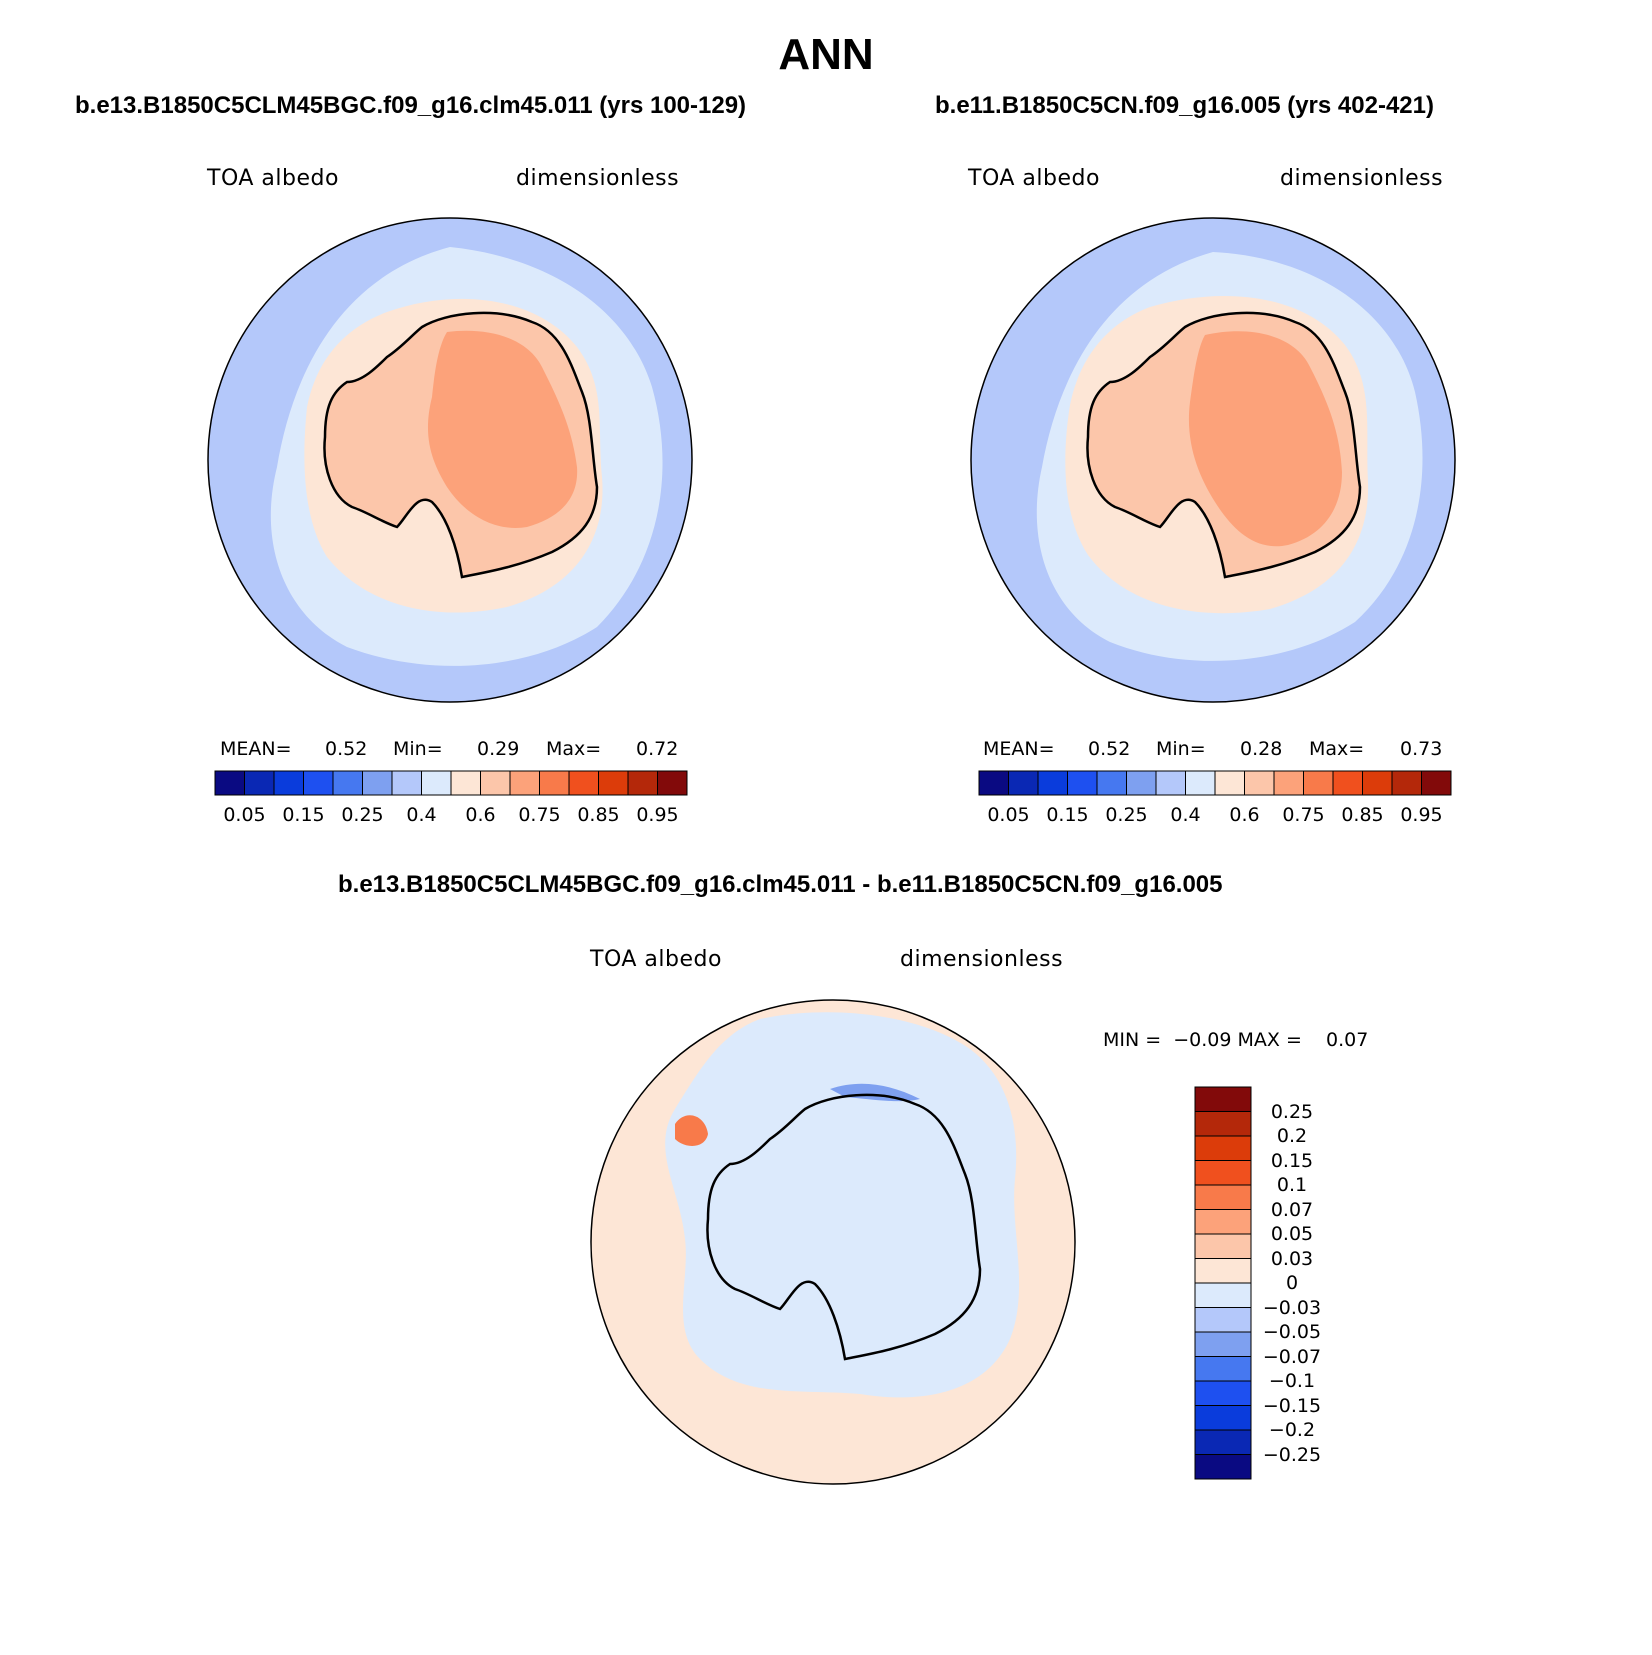 The width and height of the screenshot is (1652, 1655). I want to click on panel1-mean-label: MEAN=, so click(256, 749).